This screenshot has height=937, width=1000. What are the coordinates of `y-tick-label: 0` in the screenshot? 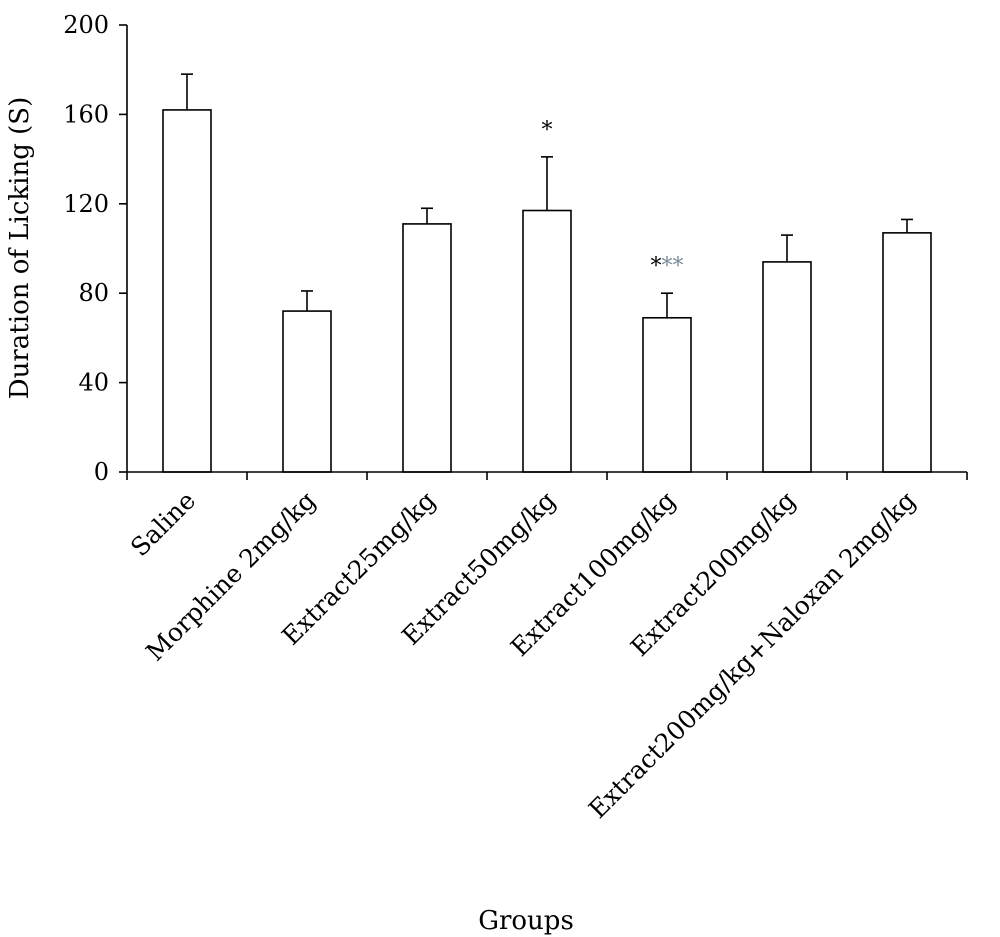 It's located at (101, 472).